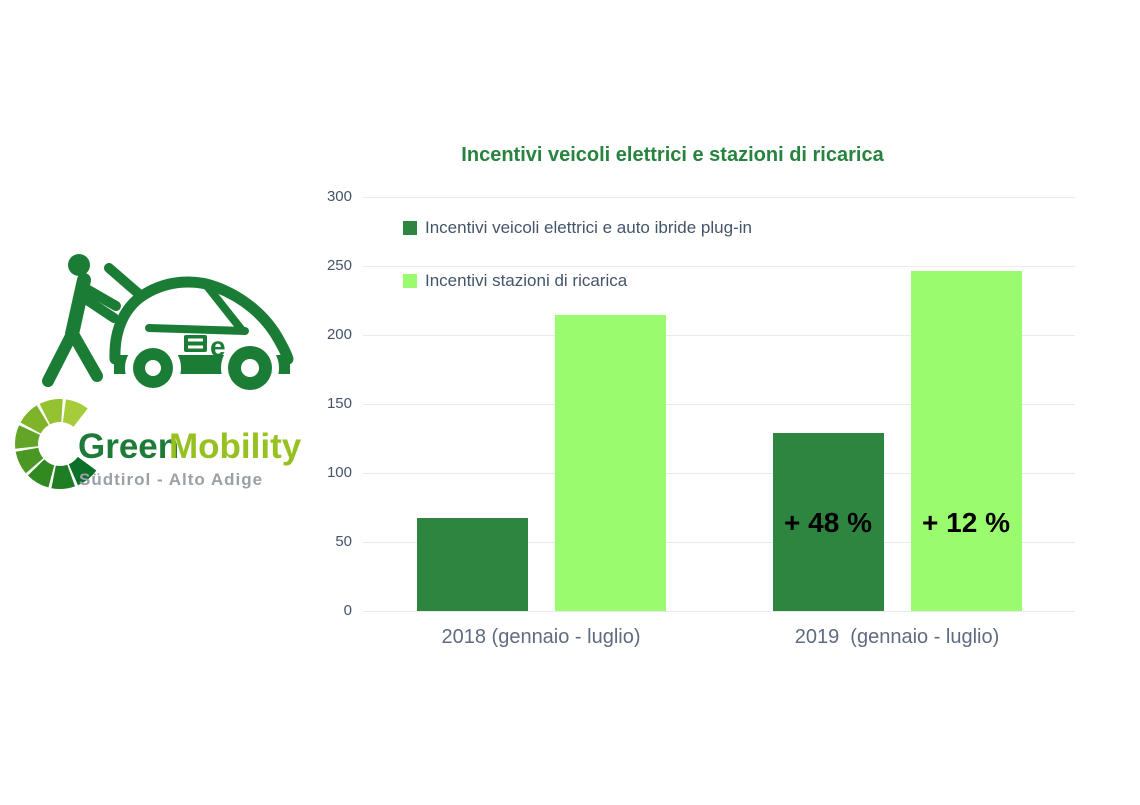 This screenshot has width=1140, height=805. Describe the element at coordinates (339, 403) in the screenshot. I see `y-axis-tick-150: 150` at that location.